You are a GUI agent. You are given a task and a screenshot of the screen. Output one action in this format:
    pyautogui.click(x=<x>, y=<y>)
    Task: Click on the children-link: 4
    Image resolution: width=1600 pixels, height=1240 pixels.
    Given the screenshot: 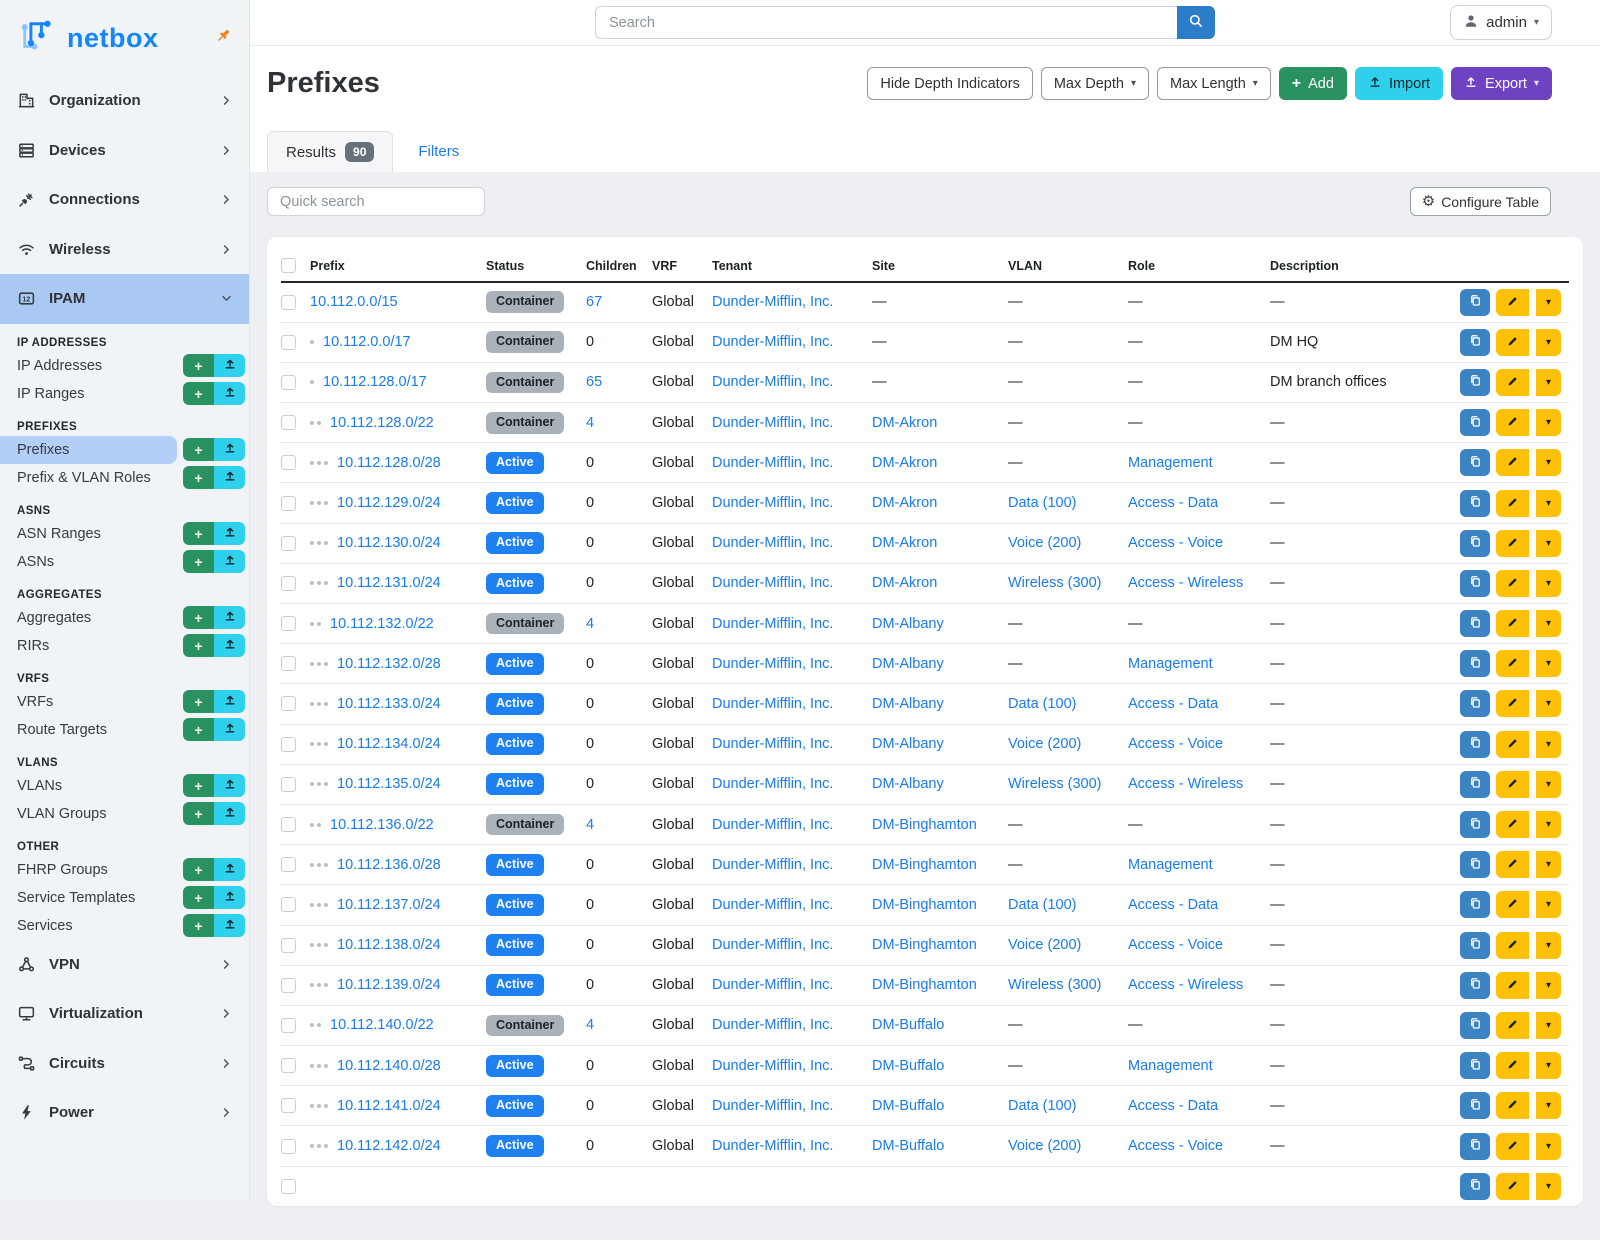 What is the action you would take?
    pyautogui.click(x=590, y=1025)
    